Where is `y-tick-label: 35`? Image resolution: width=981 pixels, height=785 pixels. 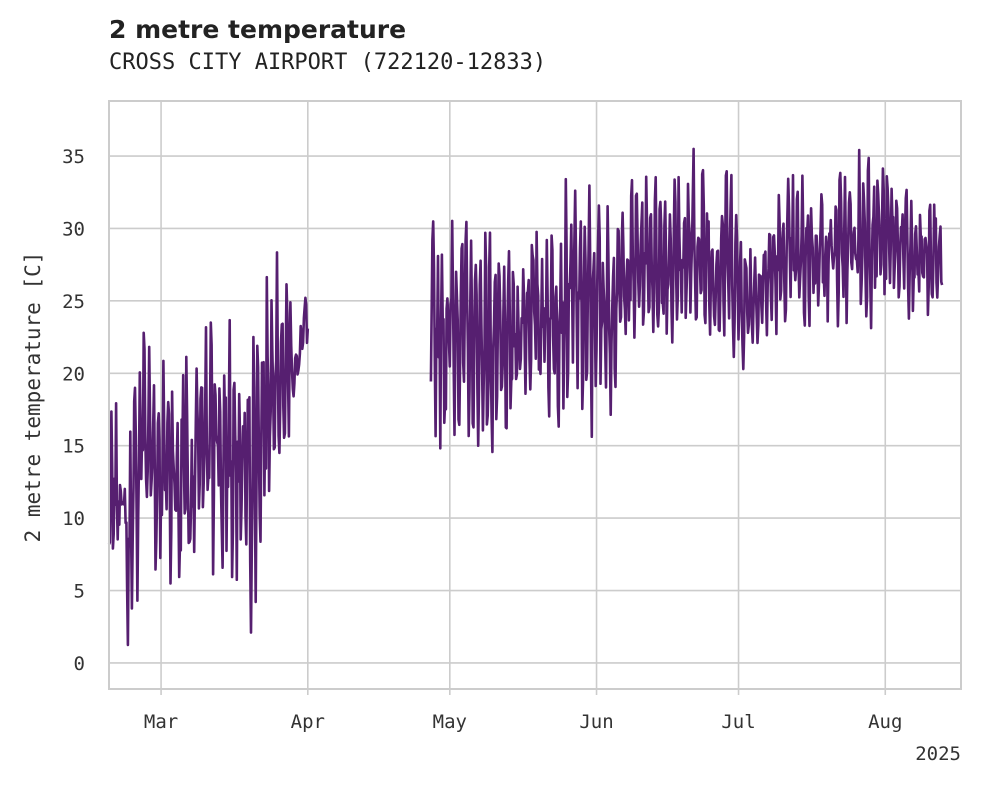 y-tick-label: 35 is located at coordinates (73, 157).